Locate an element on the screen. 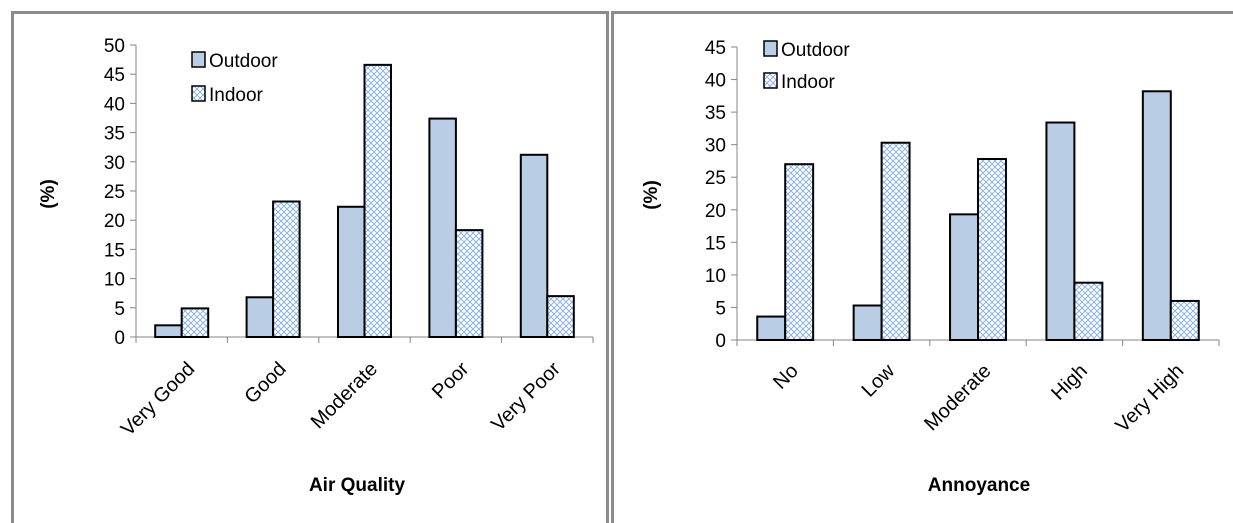  bar-outdoor-poor is located at coordinates (442, 227).